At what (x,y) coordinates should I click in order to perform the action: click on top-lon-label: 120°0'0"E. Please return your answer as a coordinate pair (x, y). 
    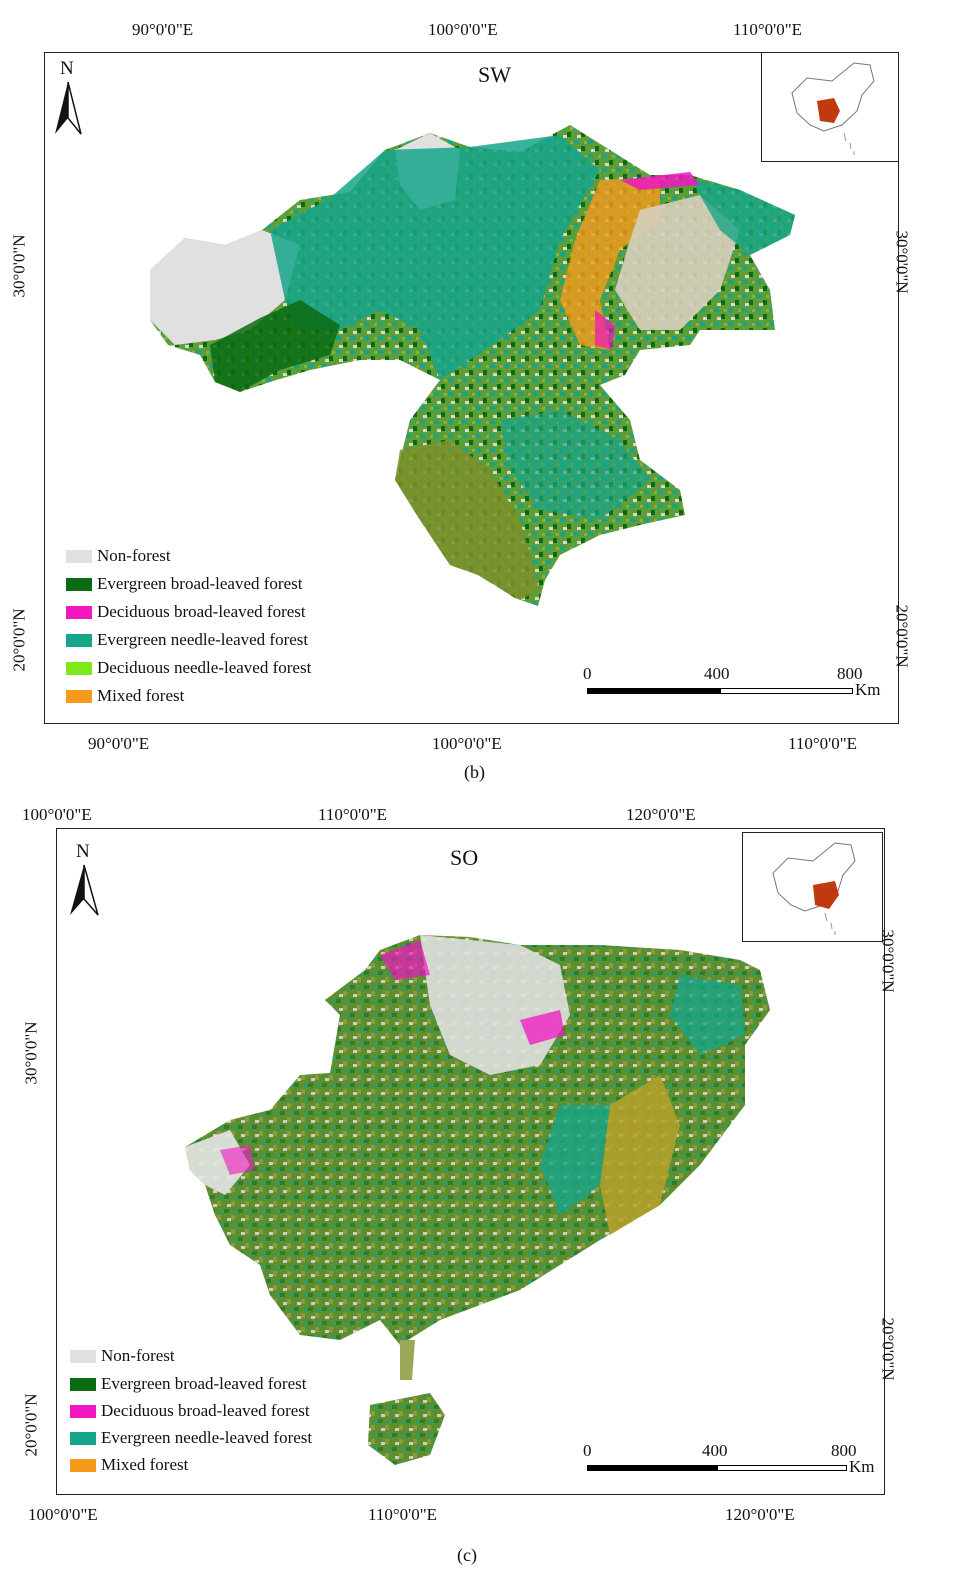
    Looking at the image, I should click on (661, 814).